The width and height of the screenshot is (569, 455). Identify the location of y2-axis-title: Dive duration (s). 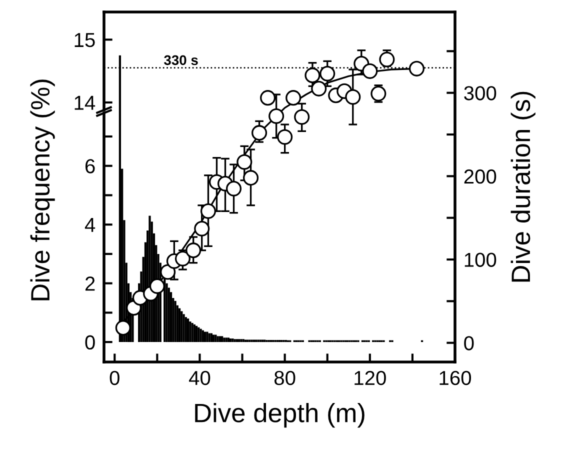
(523, 187).